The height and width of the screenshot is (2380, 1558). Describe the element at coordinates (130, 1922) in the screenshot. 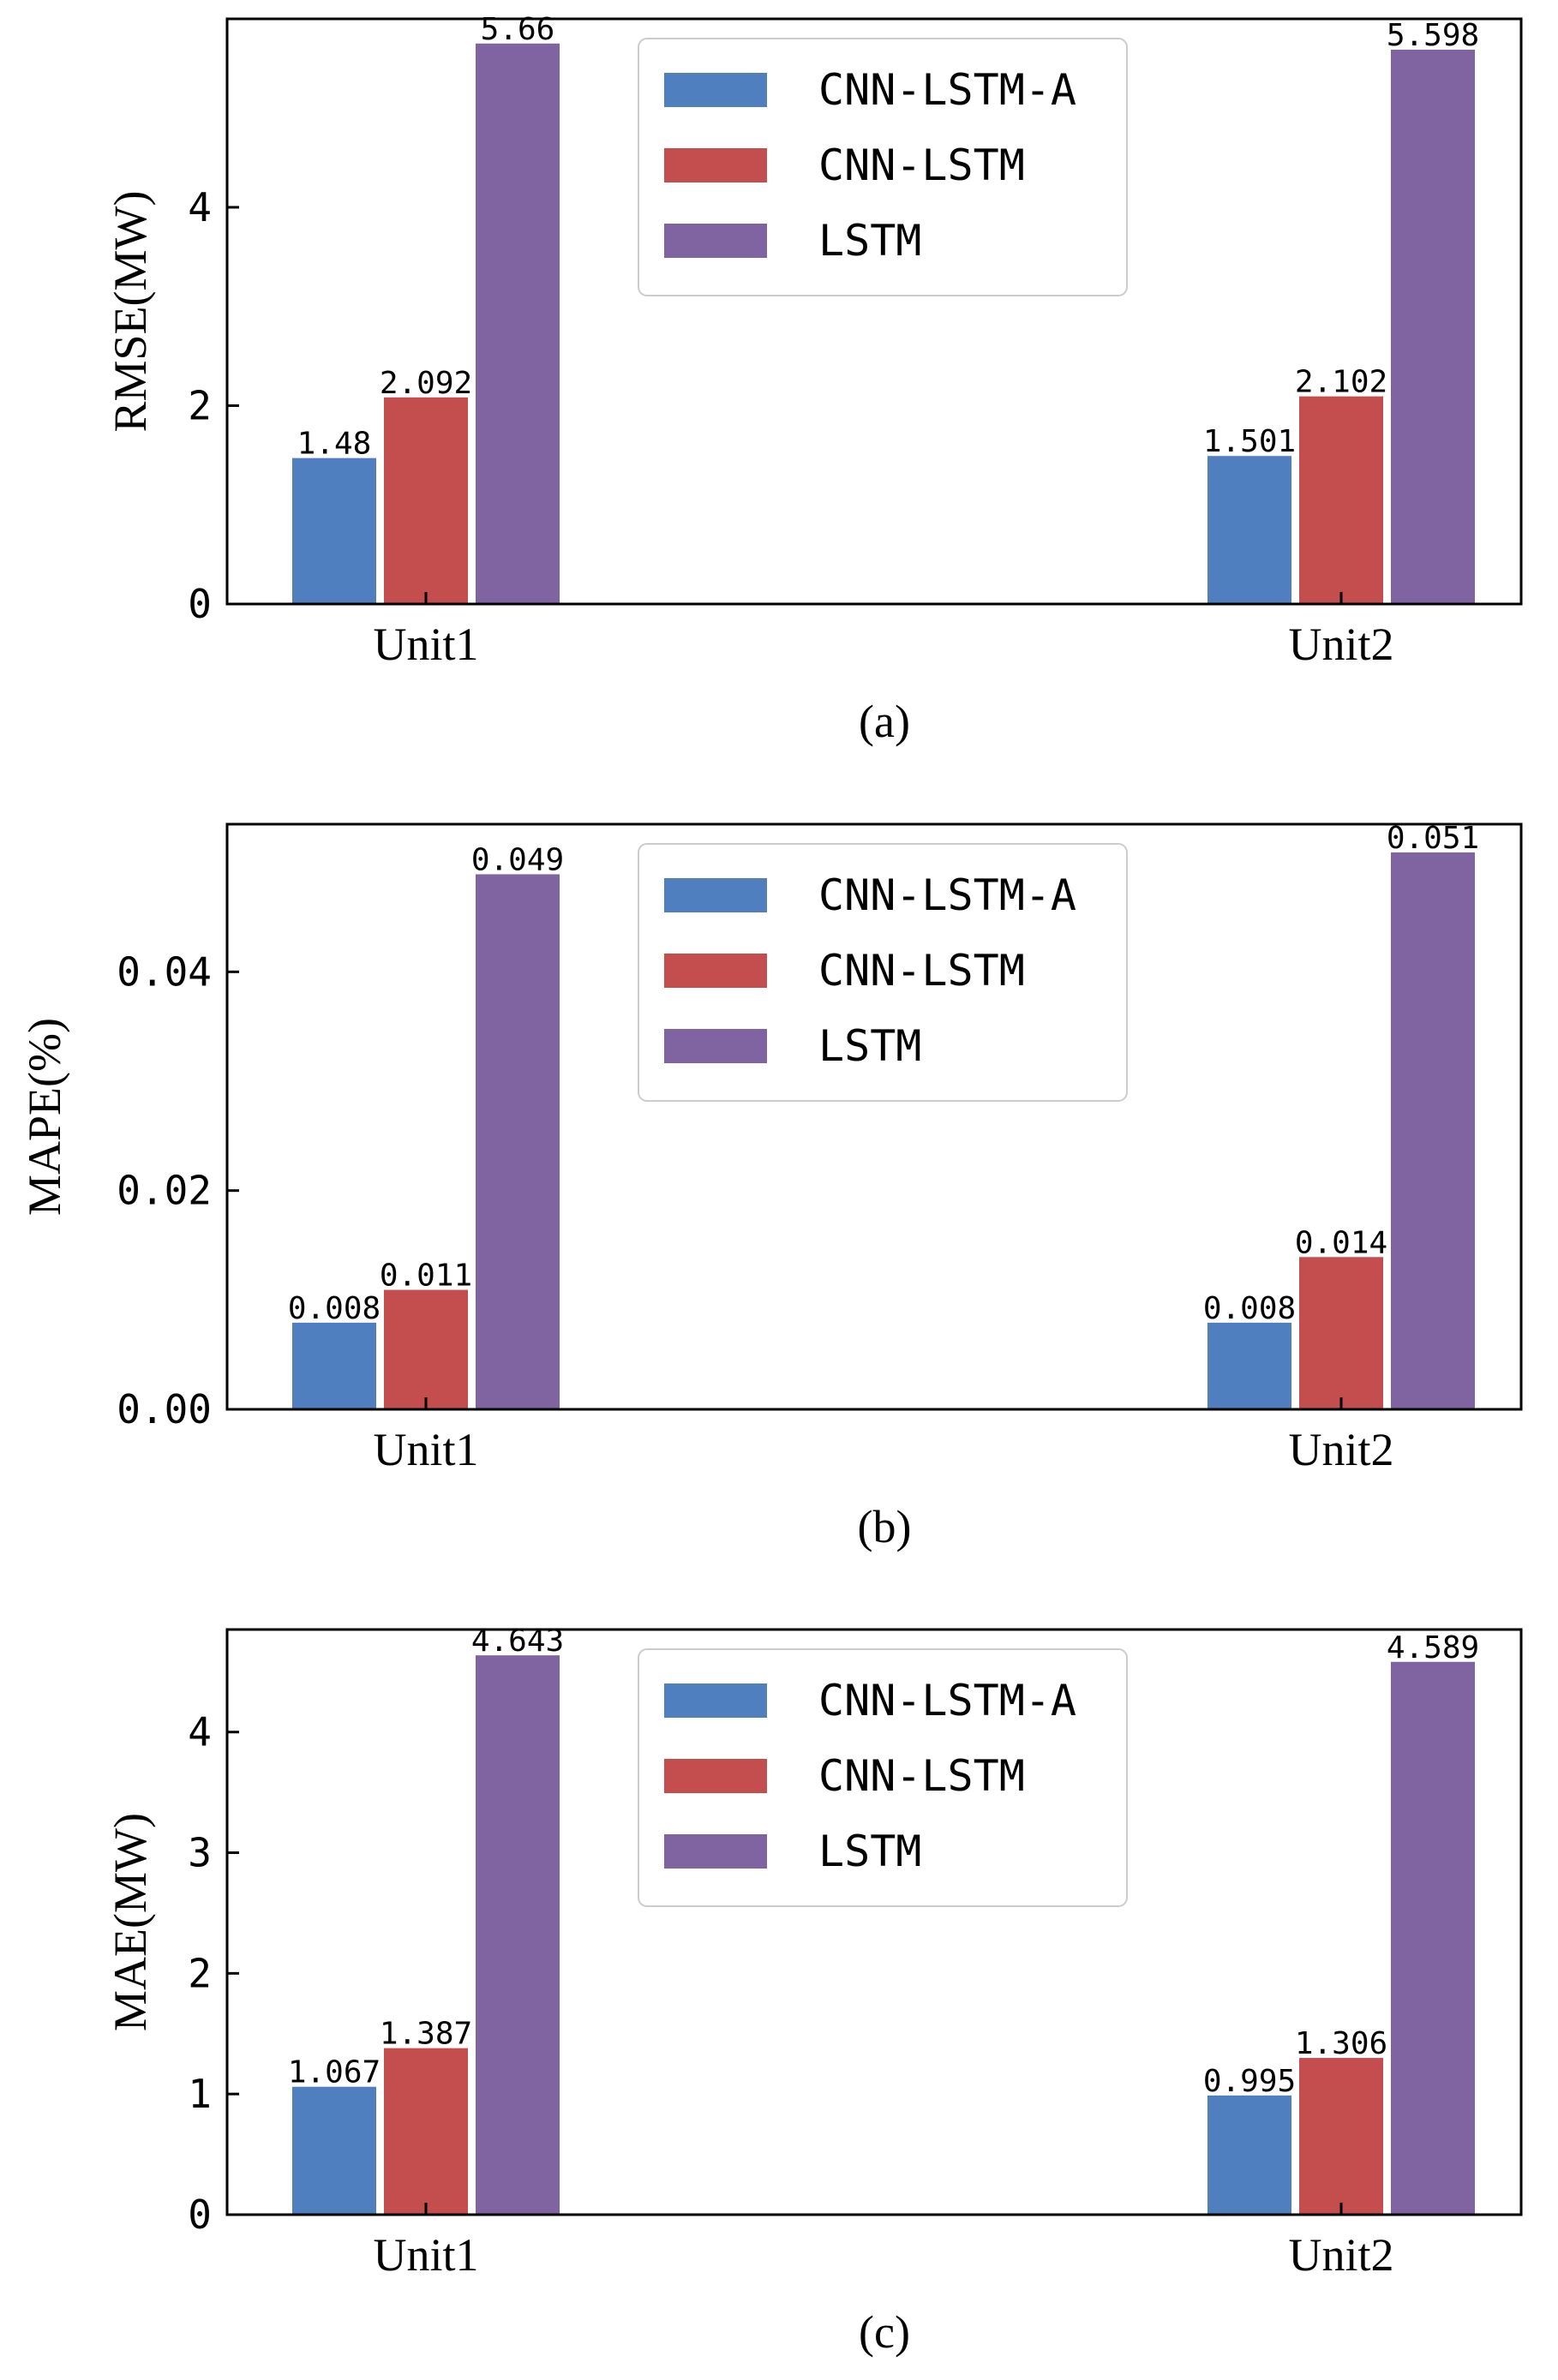

I see `y-axis-label: MAE(MW)` at that location.